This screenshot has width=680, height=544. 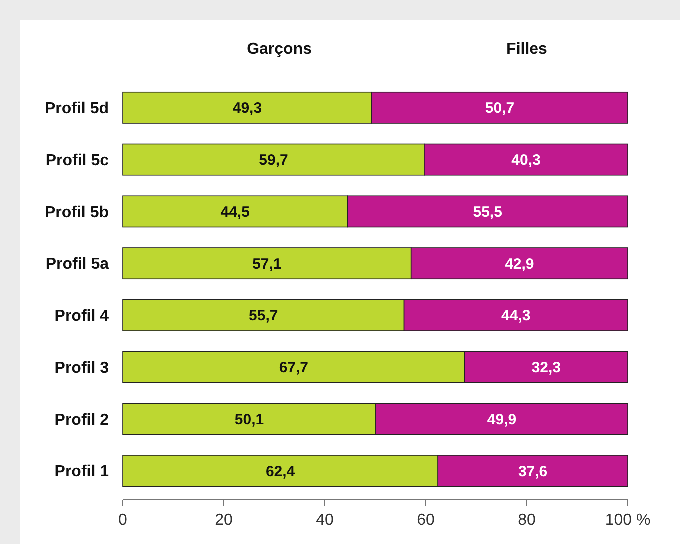 I want to click on y-tick-label: Profil 3, so click(x=82, y=368).